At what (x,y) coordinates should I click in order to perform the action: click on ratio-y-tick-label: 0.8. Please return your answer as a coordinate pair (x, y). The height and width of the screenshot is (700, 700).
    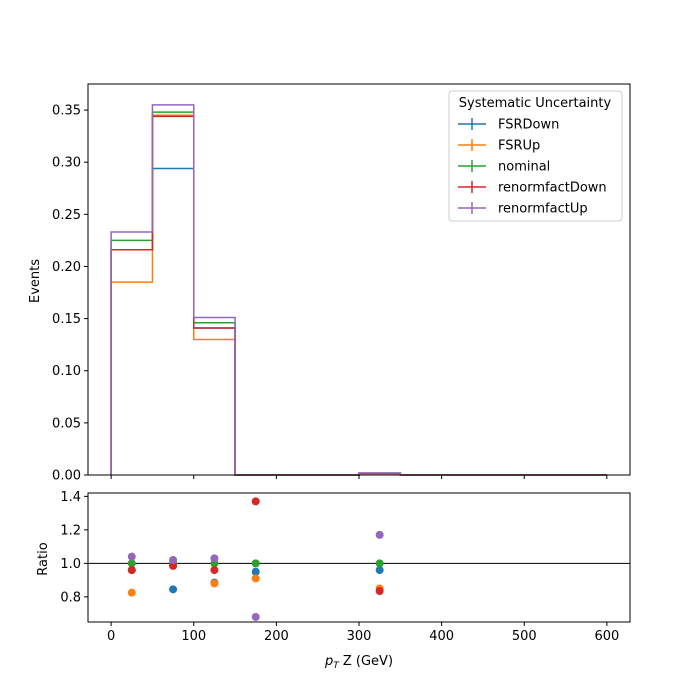
    Looking at the image, I should click on (70, 597).